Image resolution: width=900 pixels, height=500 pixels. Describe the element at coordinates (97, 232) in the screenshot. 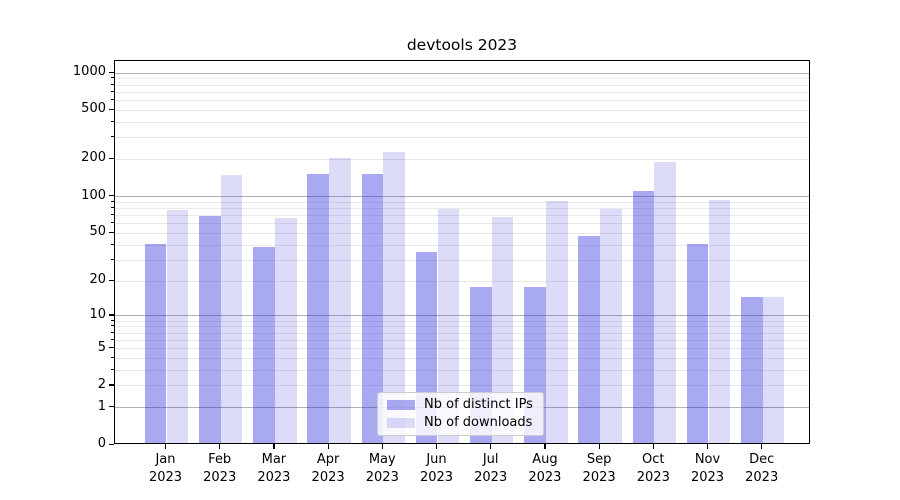

I see `y-tick-label: 50` at that location.